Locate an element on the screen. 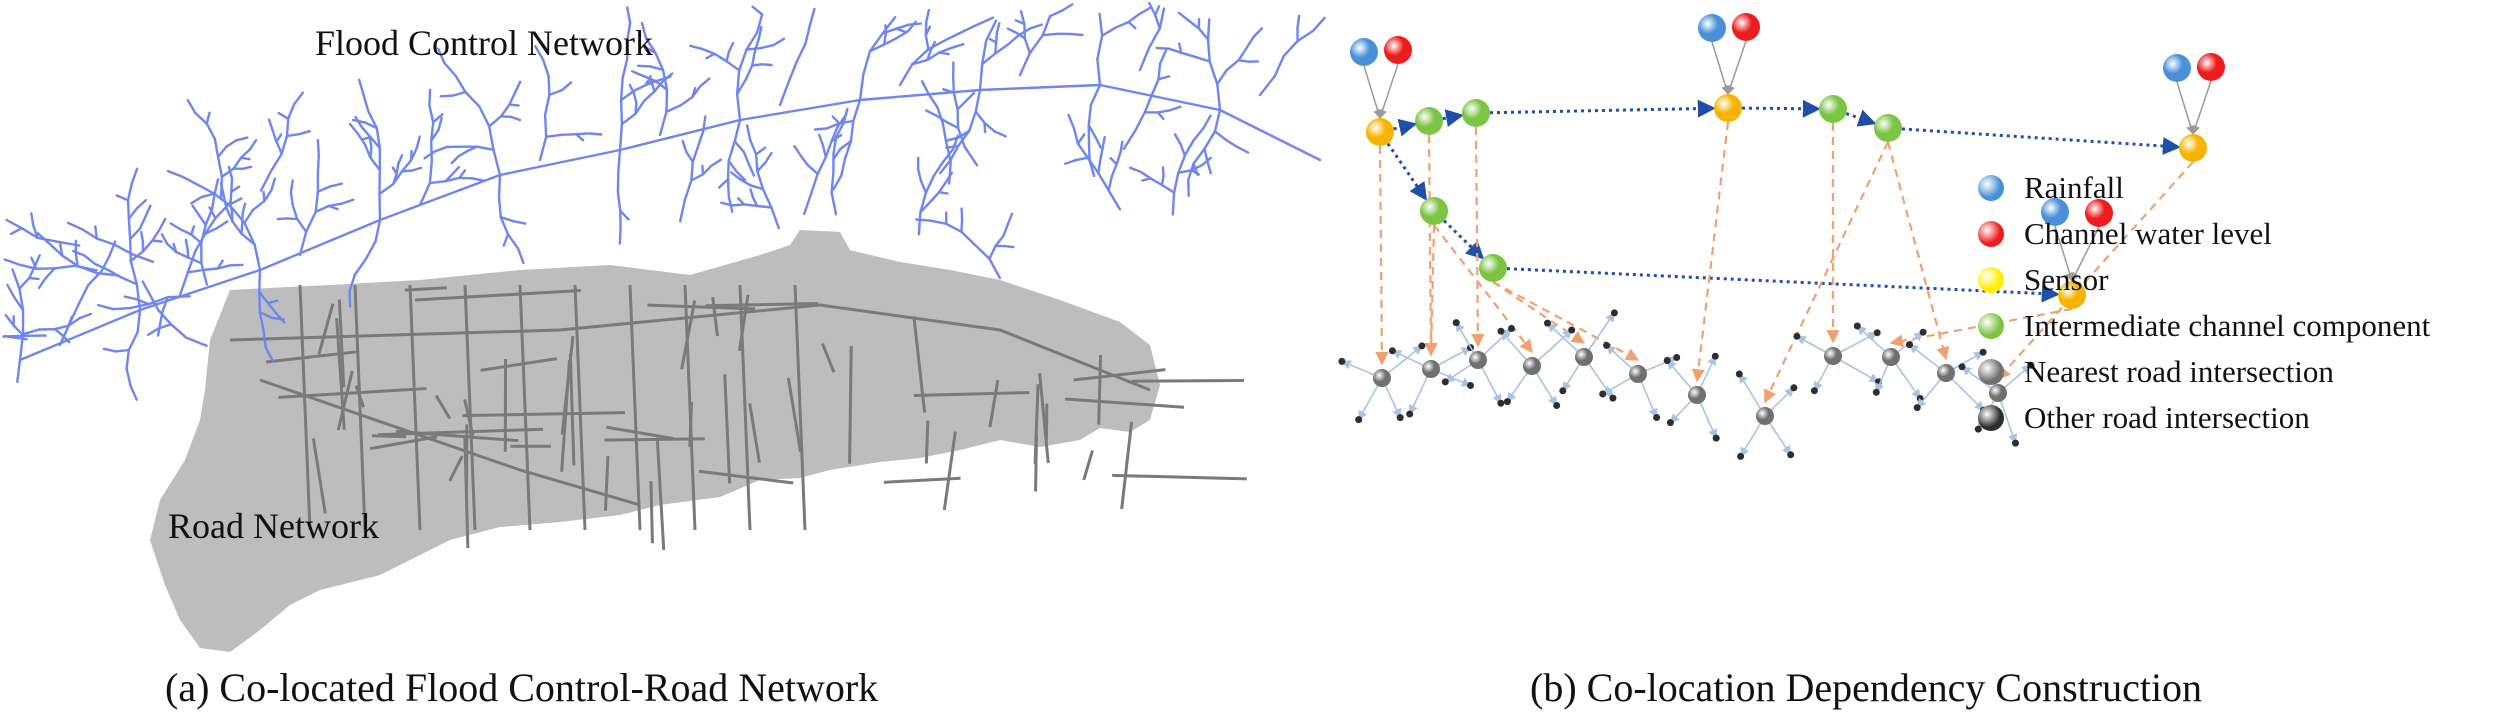  legend-item-other-intersection: Other road intersection is located at coordinates (2204, 418).